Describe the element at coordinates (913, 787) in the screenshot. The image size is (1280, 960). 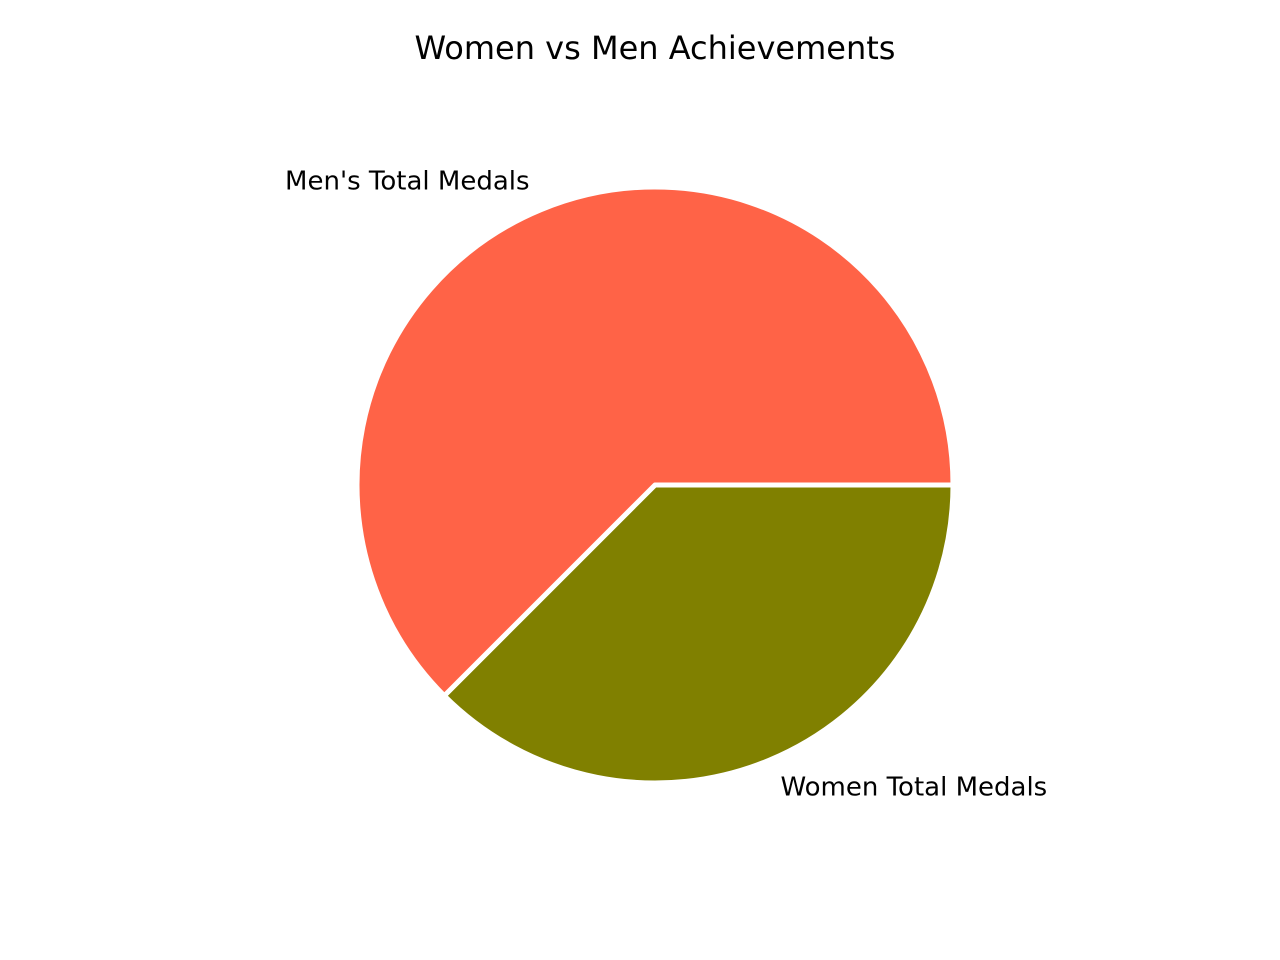
I see `pie-slice-label: Women Total Medals` at that location.